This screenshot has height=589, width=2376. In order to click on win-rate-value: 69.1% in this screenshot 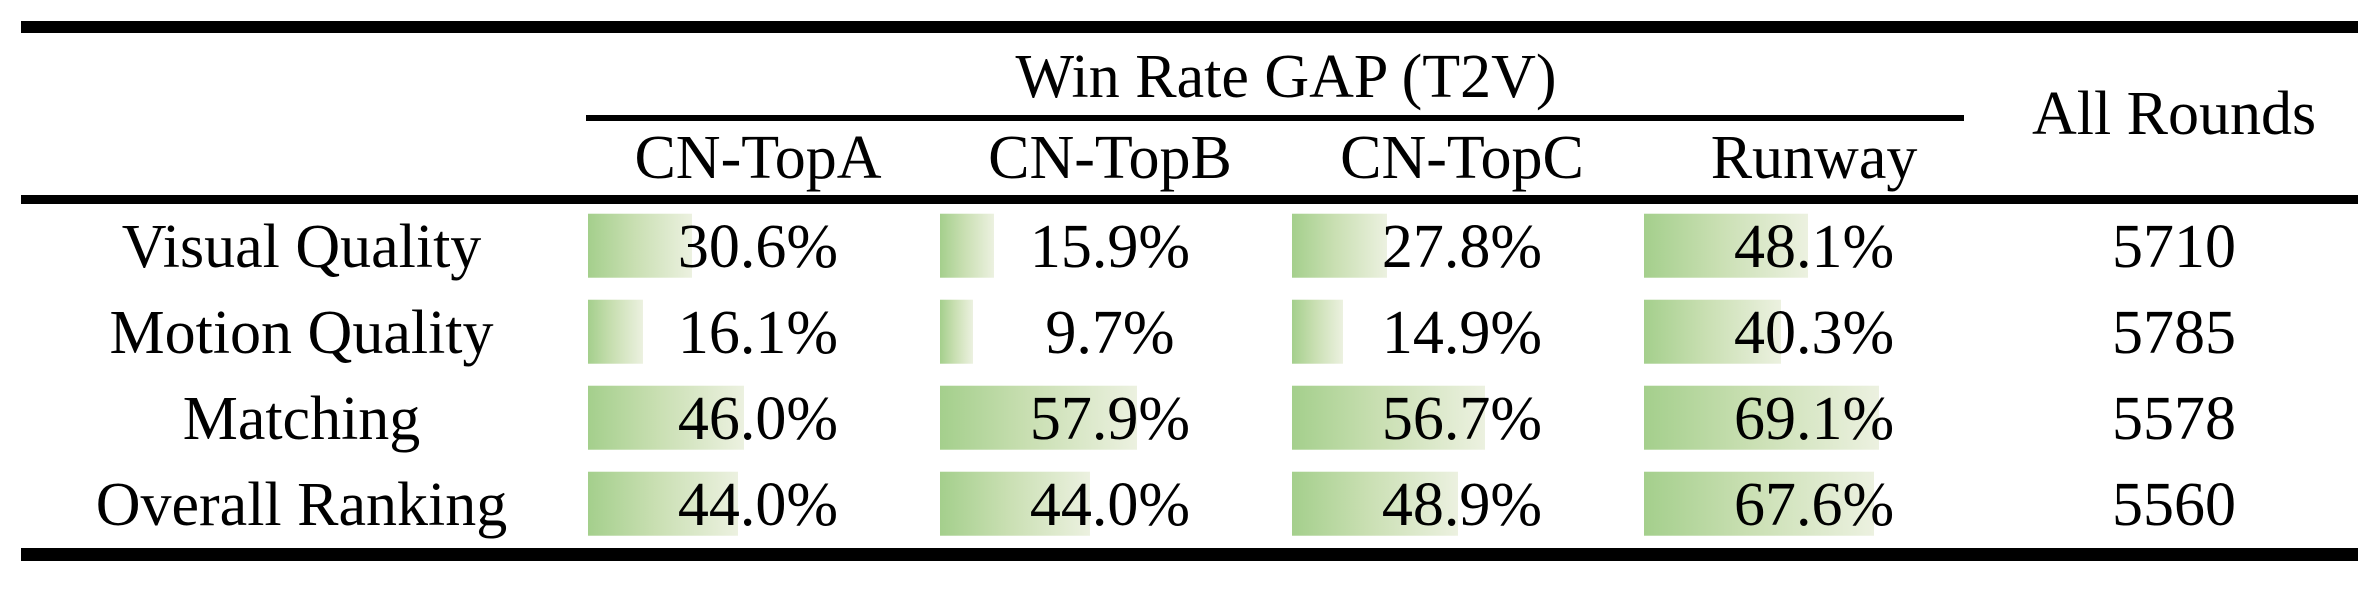, I will do `click(1814, 419)`.